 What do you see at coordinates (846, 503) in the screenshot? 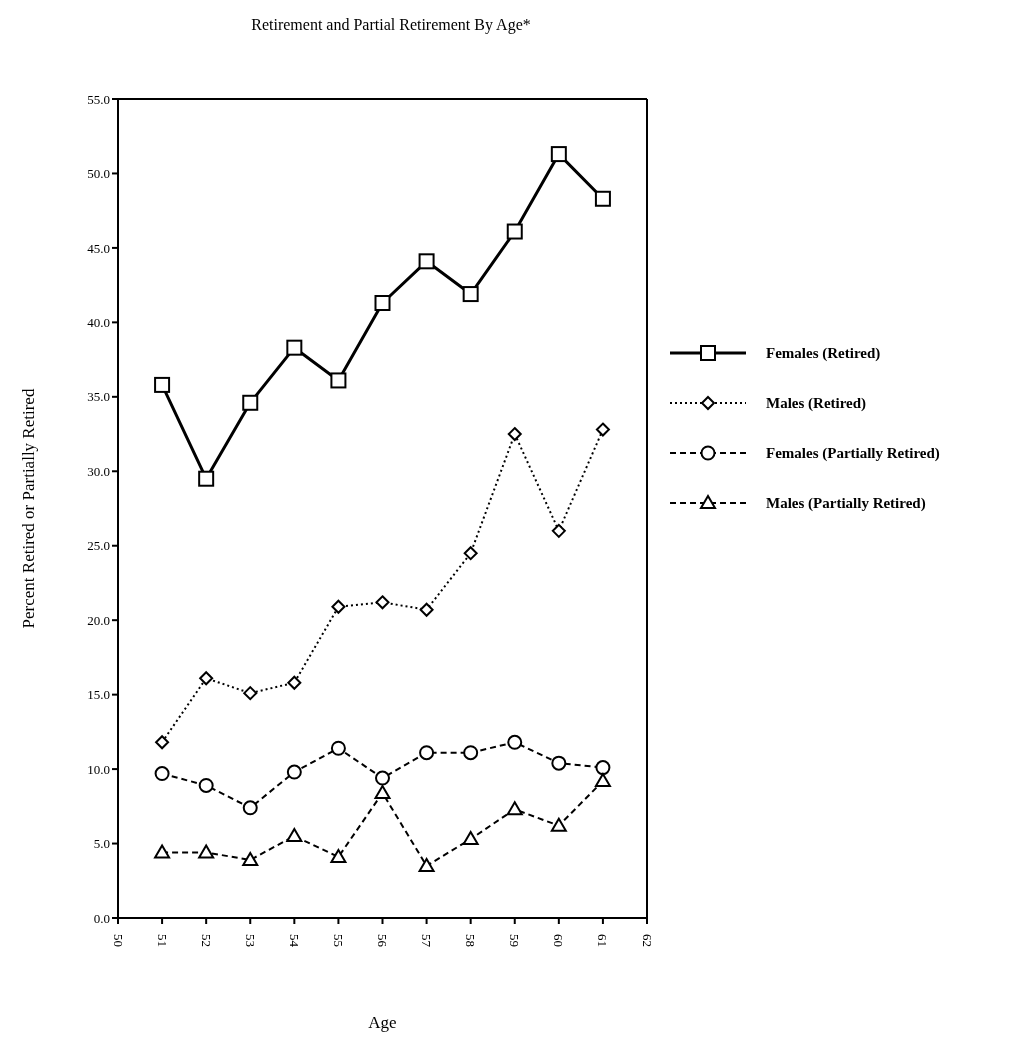
I see `text: Males (Partially Retired)` at bounding box center [846, 503].